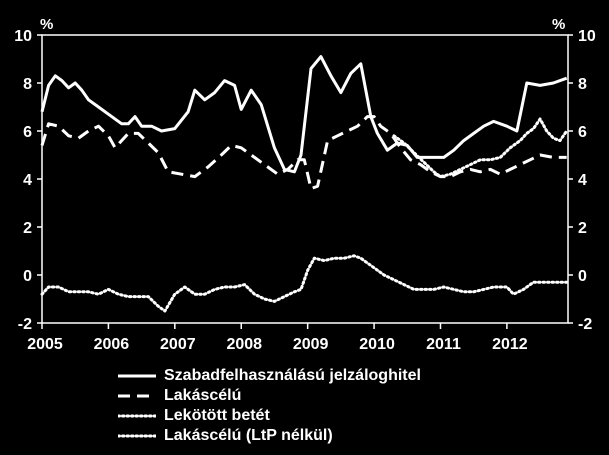 Image resolution: width=609 pixels, height=455 pixels. I want to click on y-tick-label-left: 0, so click(27, 276).